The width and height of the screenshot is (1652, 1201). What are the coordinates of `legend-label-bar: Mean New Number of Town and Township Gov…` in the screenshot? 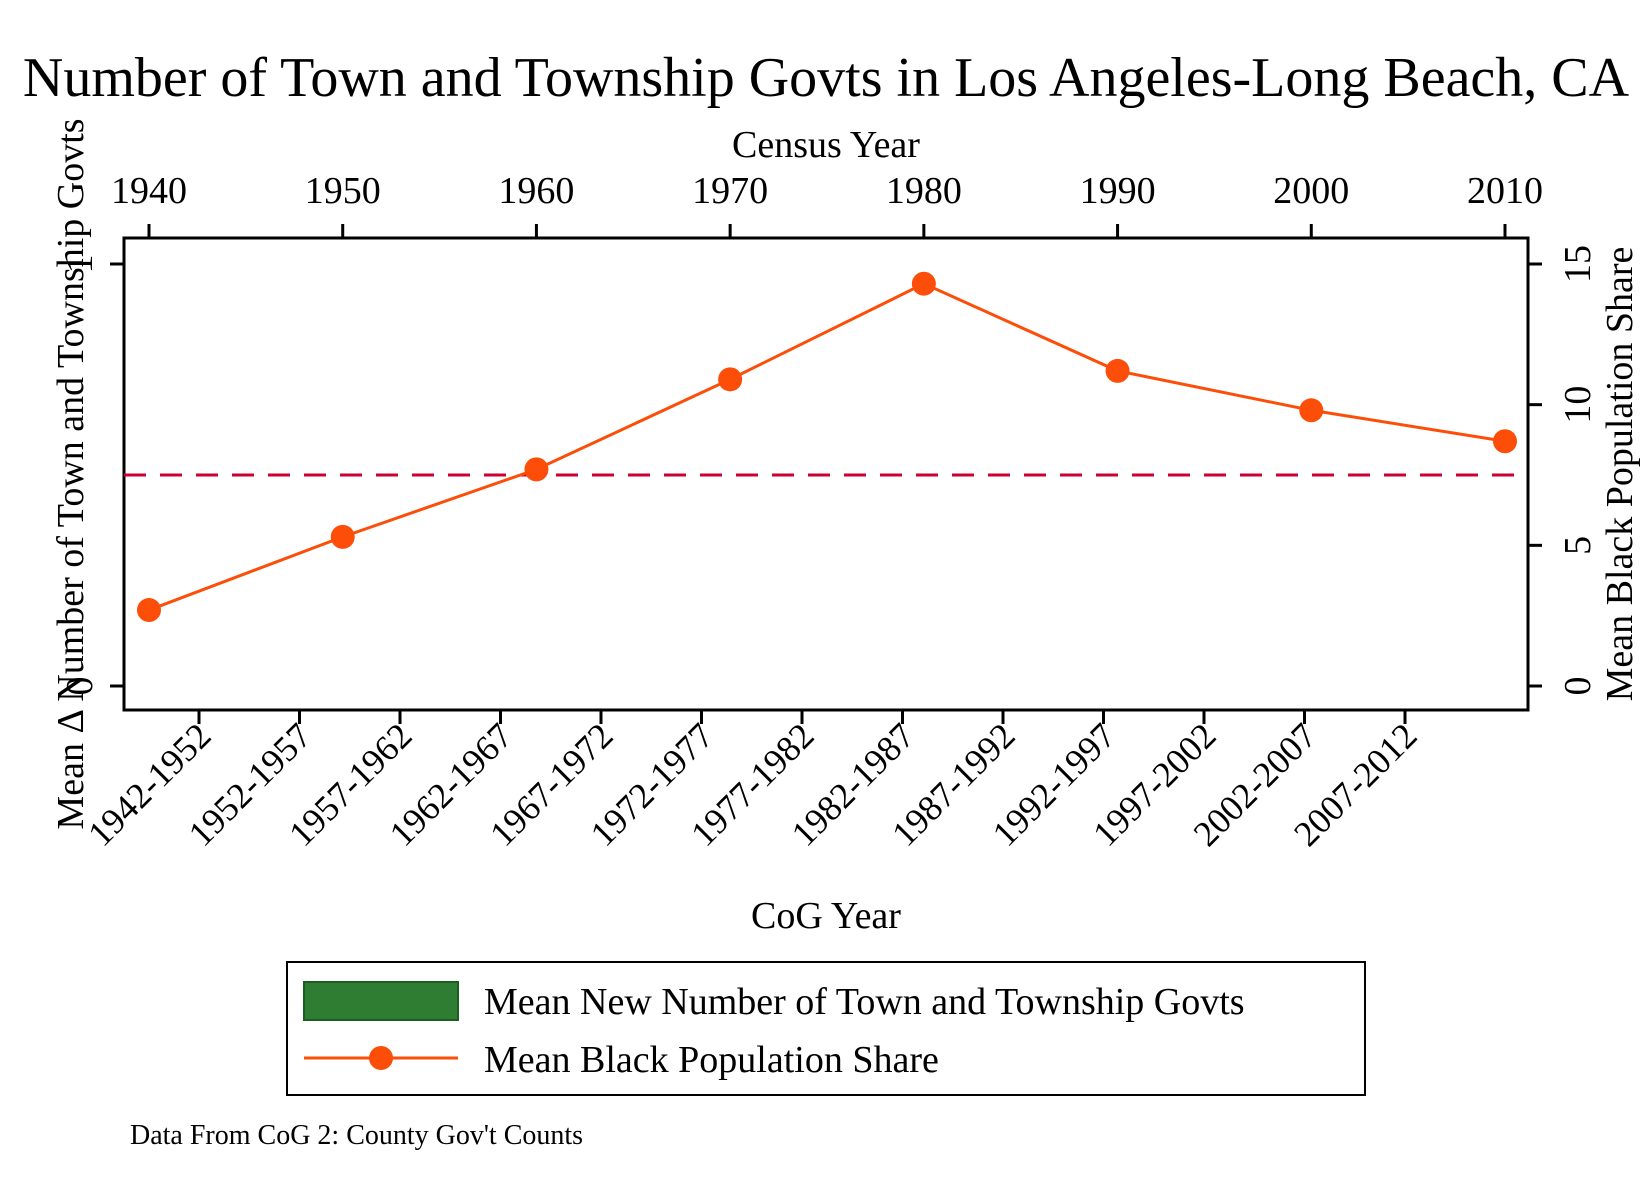 It's located at (864, 1002).